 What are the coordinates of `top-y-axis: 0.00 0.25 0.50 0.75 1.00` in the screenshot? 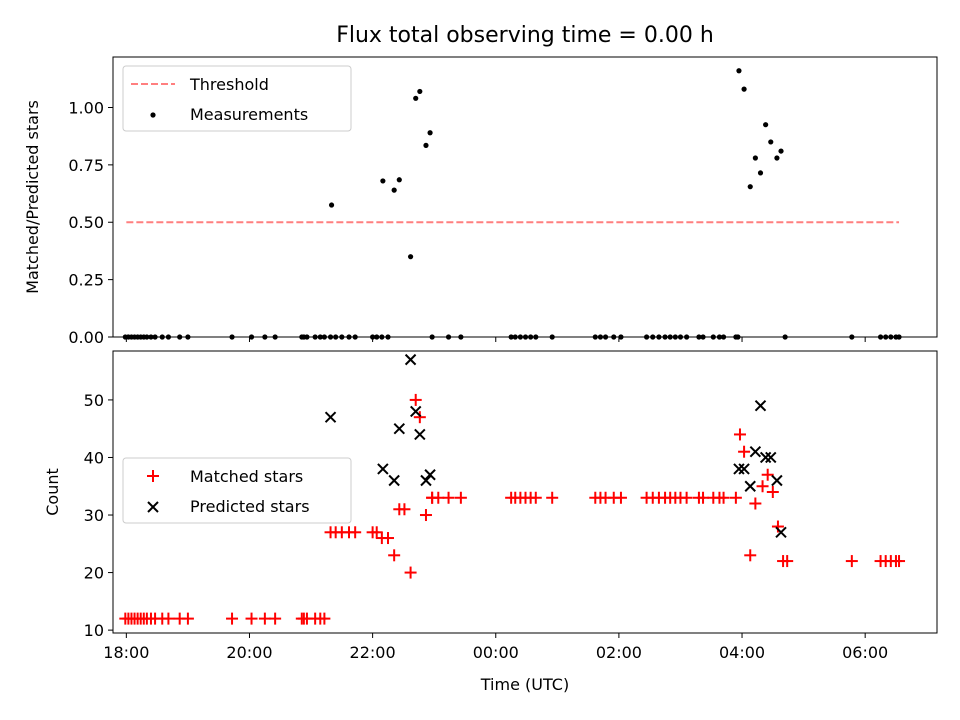 It's located at (90, 222).